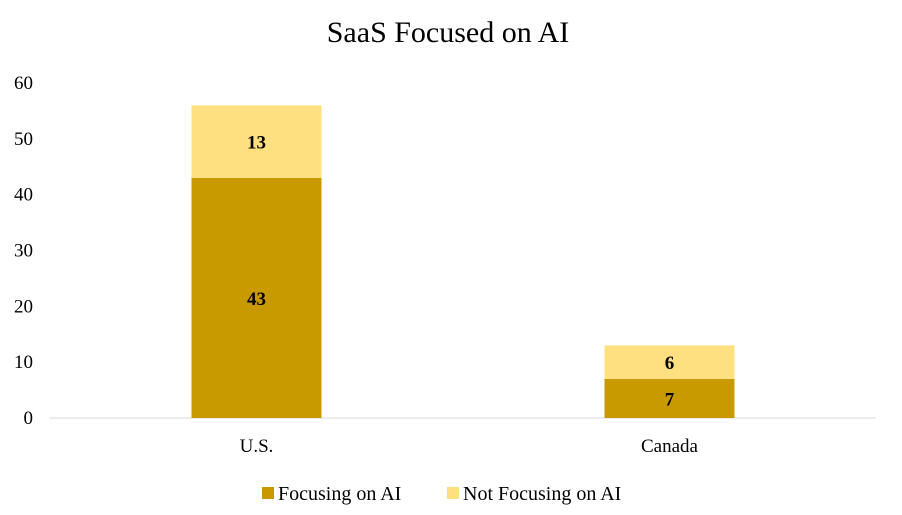 This screenshot has height=515, width=902. I want to click on data-label: 6, so click(670, 363).